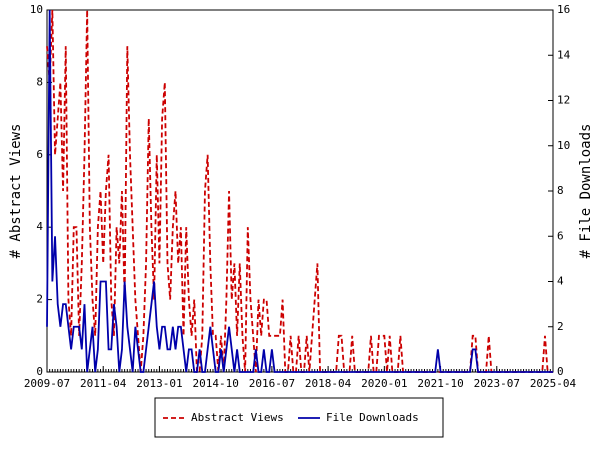 Image resolution: width=600 pixels, height=450 pixels. What do you see at coordinates (272, 383) in the screenshot?
I see `x-tick-label: 2016-07` at bounding box center [272, 383].